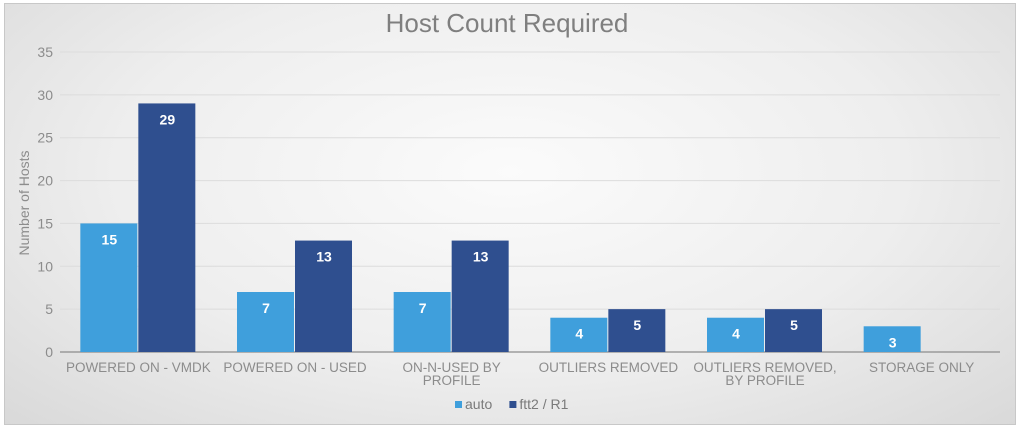  What do you see at coordinates (507, 23) in the screenshot?
I see `chart-title: Host Count Required` at bounding box center [507, 23].